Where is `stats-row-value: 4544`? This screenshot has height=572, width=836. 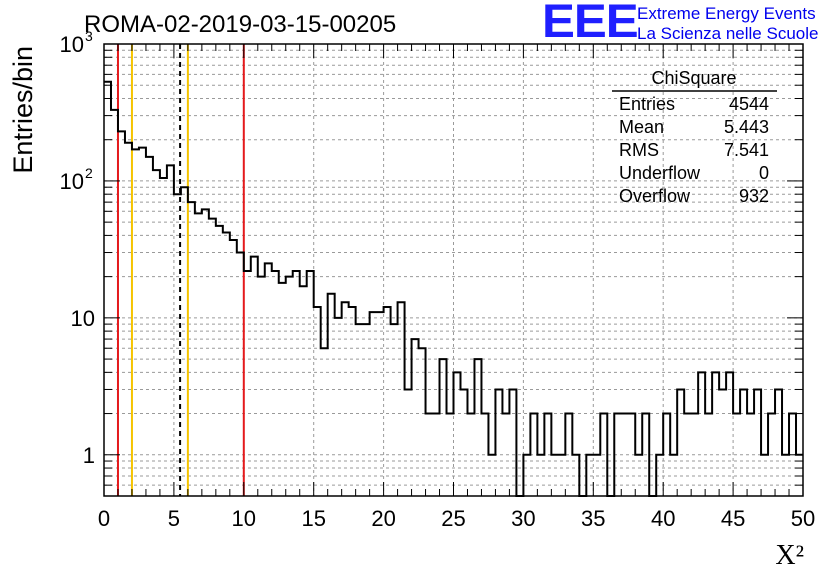
stats-row-value: 4544 is located at coordinates (749, 104).